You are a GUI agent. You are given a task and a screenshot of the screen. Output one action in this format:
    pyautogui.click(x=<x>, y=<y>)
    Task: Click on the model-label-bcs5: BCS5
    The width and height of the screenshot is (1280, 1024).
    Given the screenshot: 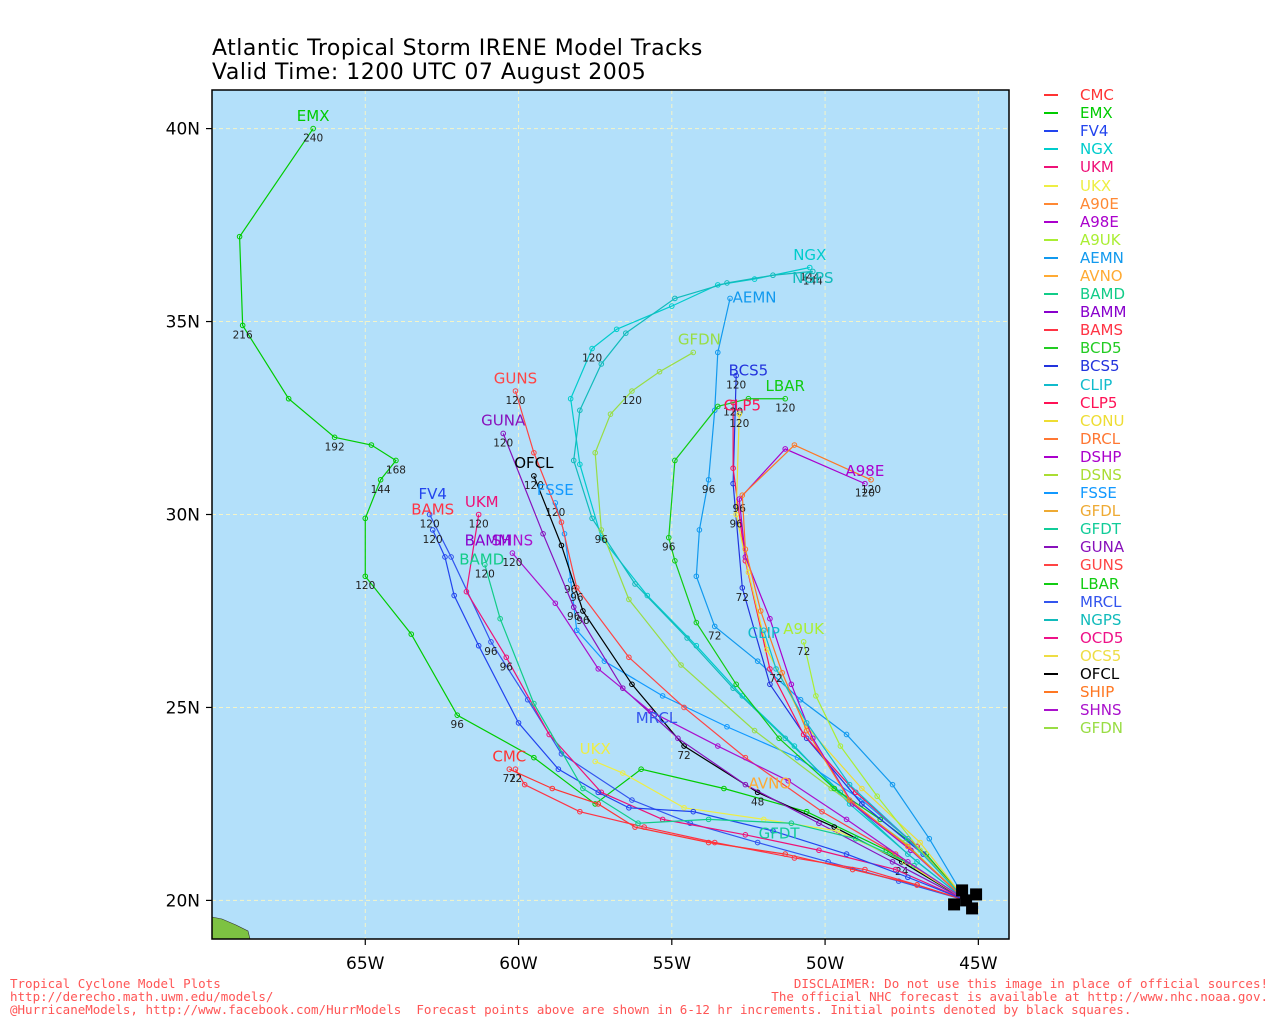 What is the action you would take?
    pyautogui.click(x=749, y=371)
    